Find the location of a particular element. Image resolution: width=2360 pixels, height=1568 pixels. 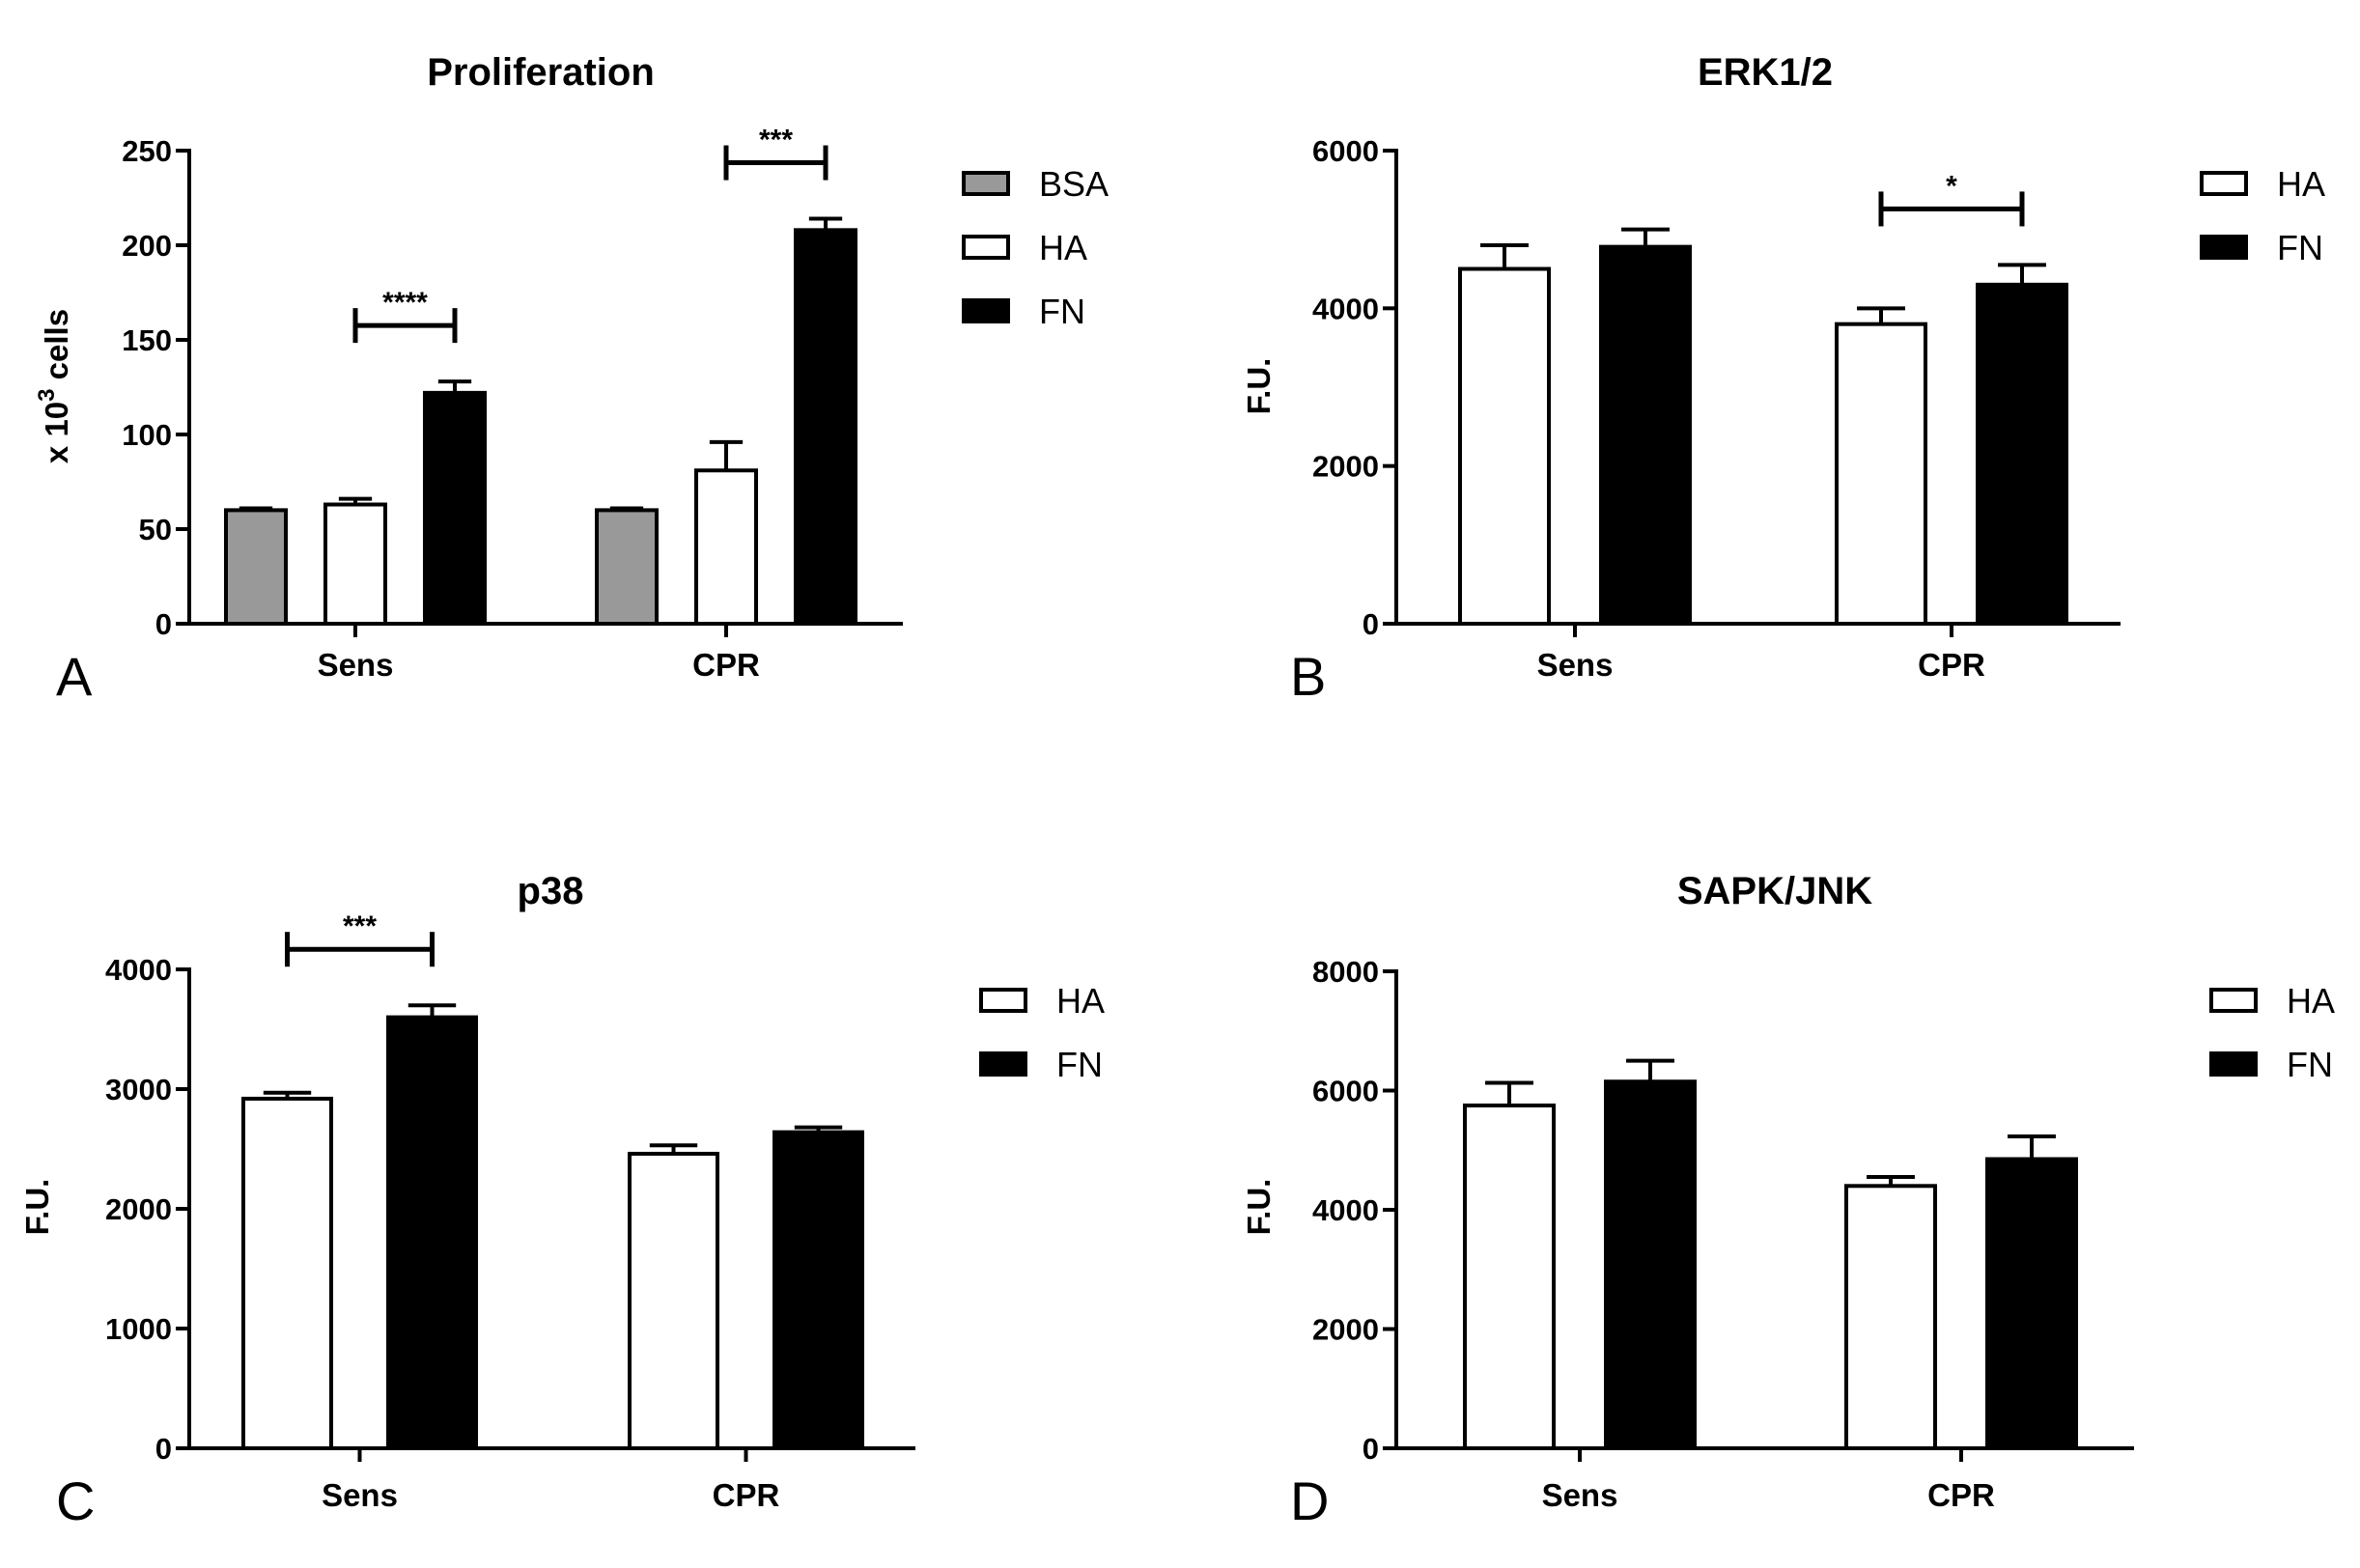

y-tick-label: 100 is located at coordinates (147, 435).